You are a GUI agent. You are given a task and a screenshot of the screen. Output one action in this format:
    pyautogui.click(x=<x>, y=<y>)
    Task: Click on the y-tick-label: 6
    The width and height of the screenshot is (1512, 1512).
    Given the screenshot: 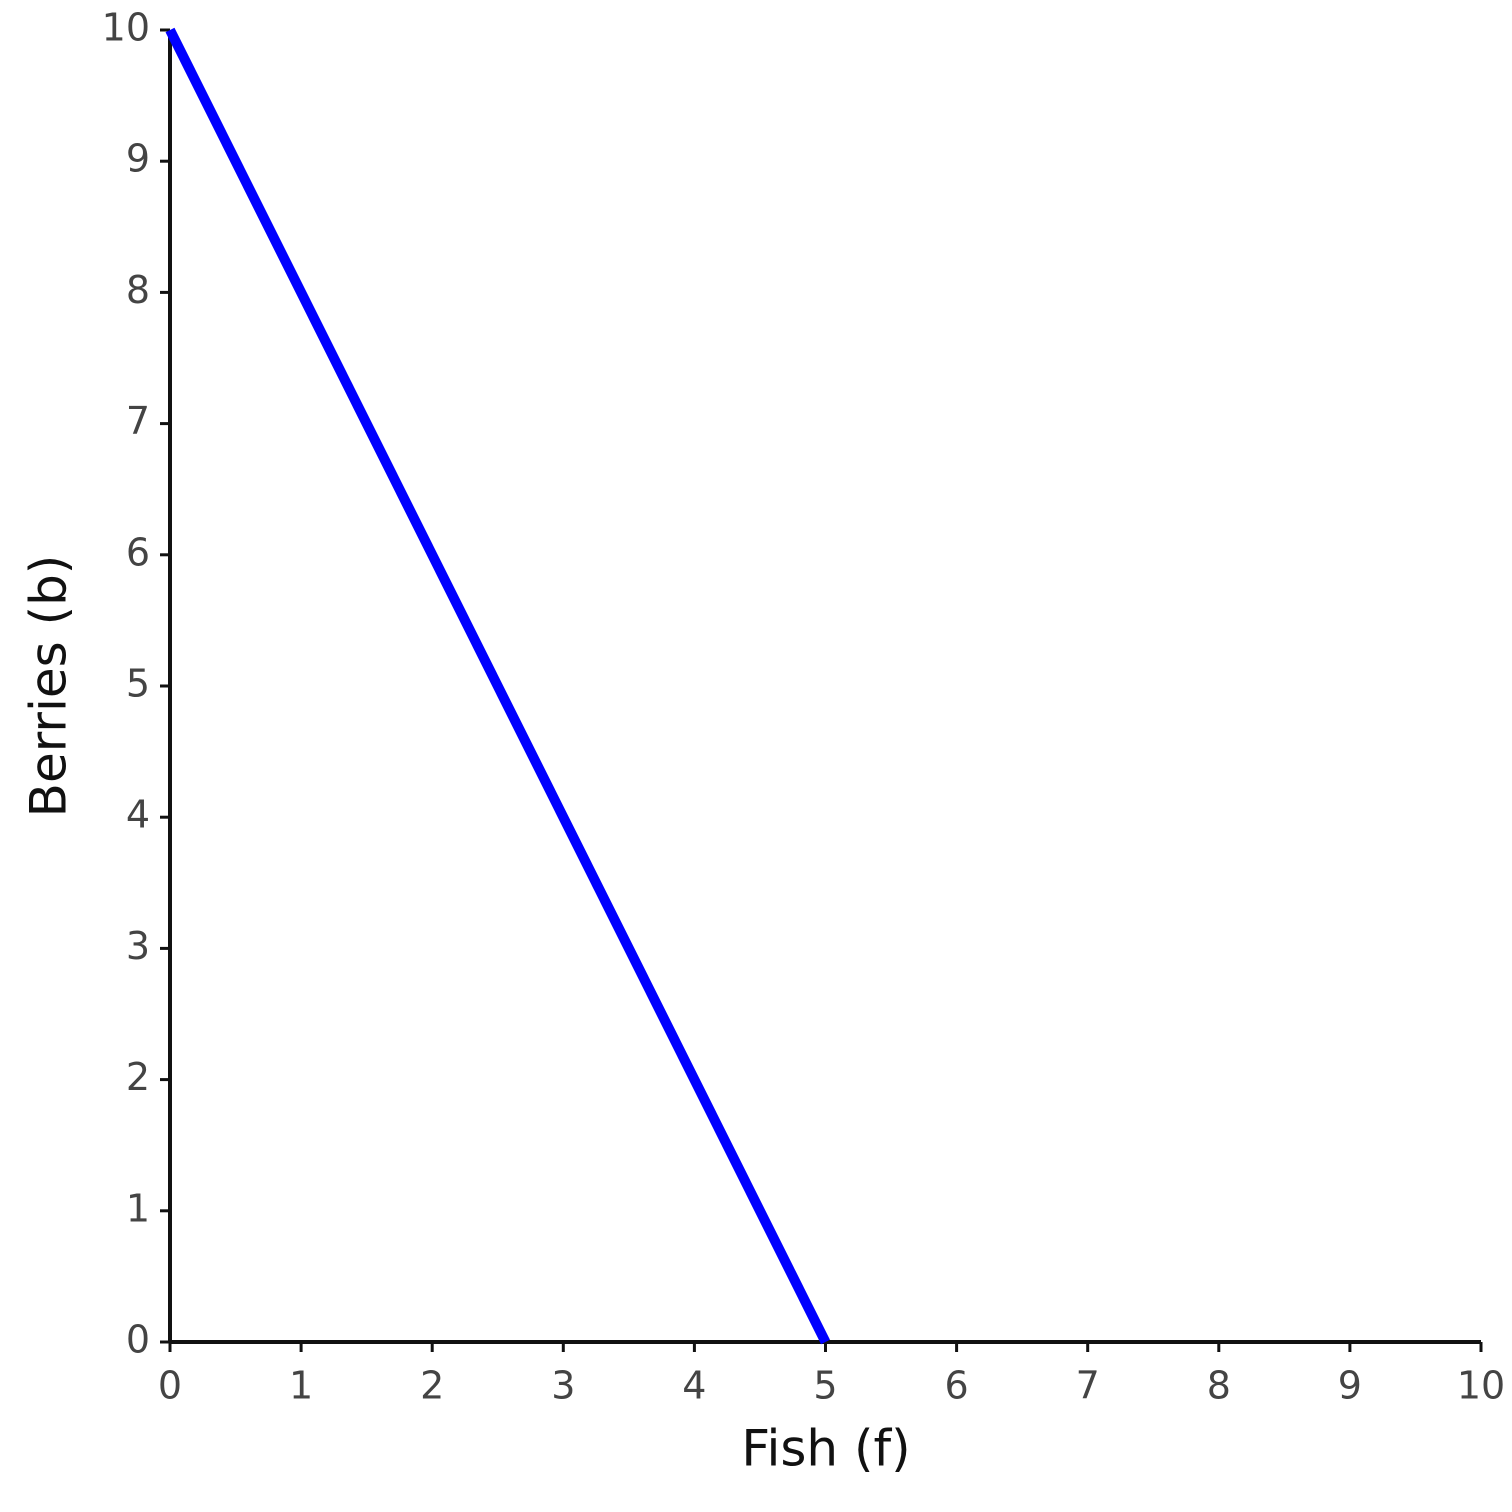 What is the action you would take?
    pyautogui.click(x=138, y=552)
    